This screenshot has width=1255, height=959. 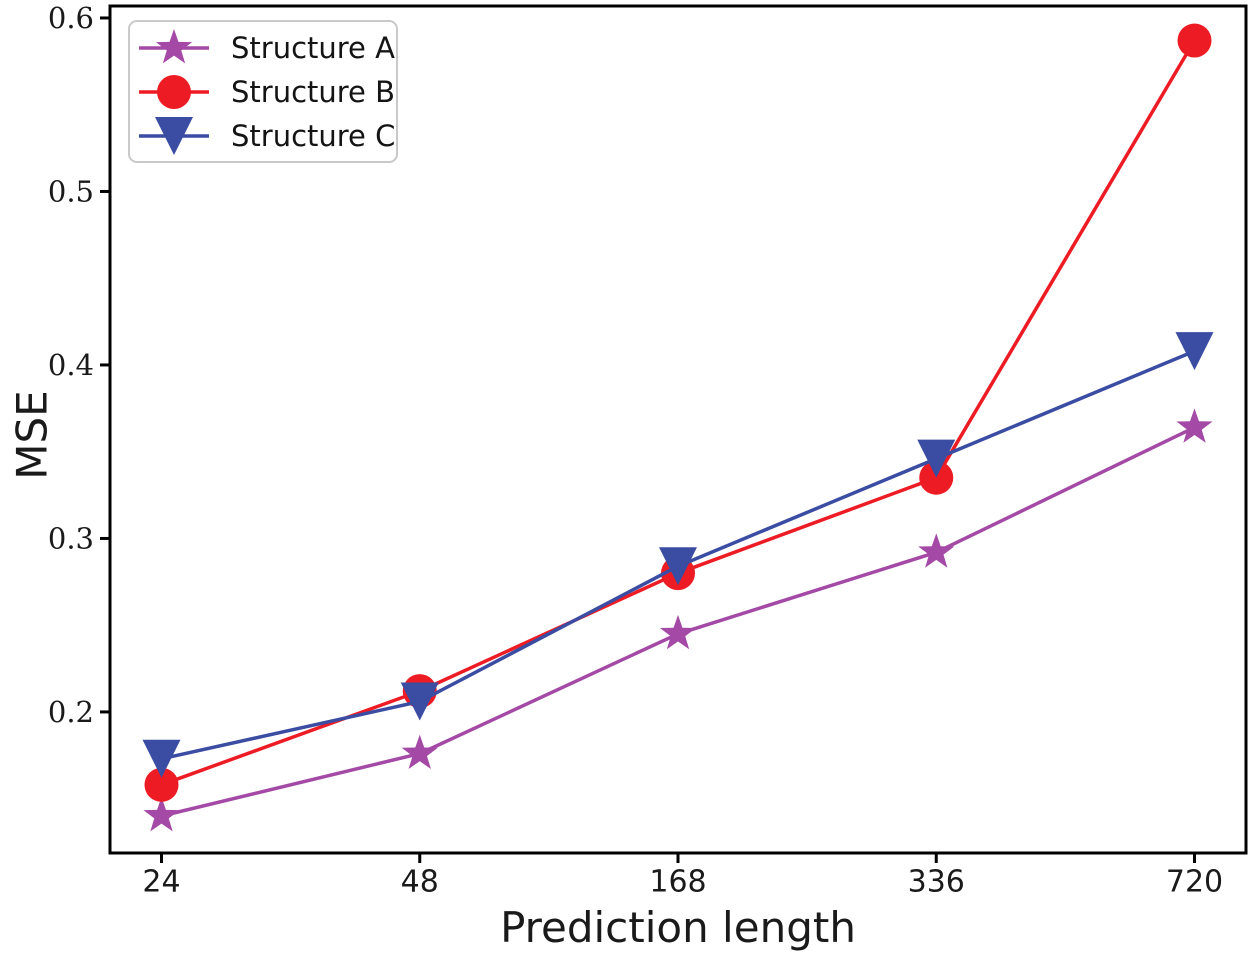 What do you see at coordinates (677, 882) in the screenshot?
I see `x-tick-label: 168` at bounding box center [677, 882].